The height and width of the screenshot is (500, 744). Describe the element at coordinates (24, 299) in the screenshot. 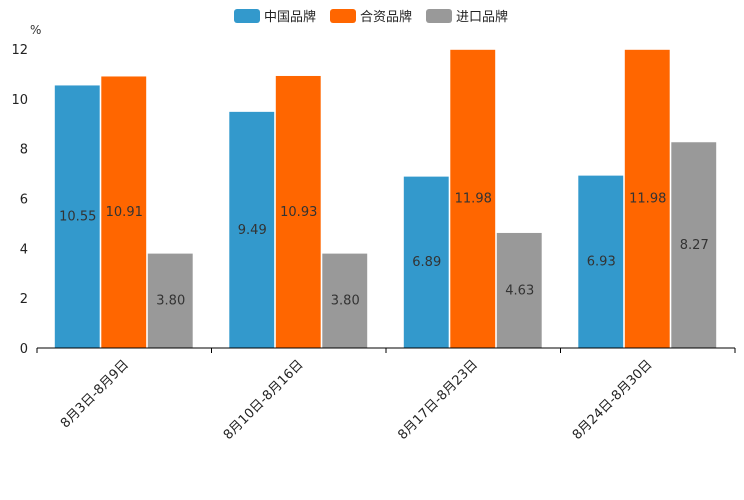

I see `y-tick-label: 2` at that location.